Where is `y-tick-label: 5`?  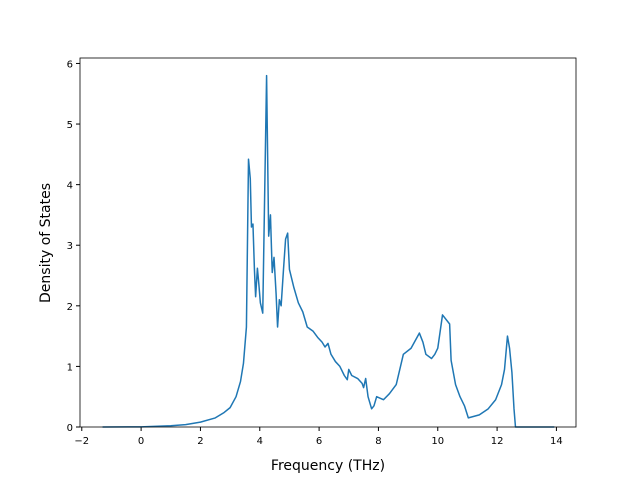
y-tick-label: 5 is located at coordinates (70, 125).